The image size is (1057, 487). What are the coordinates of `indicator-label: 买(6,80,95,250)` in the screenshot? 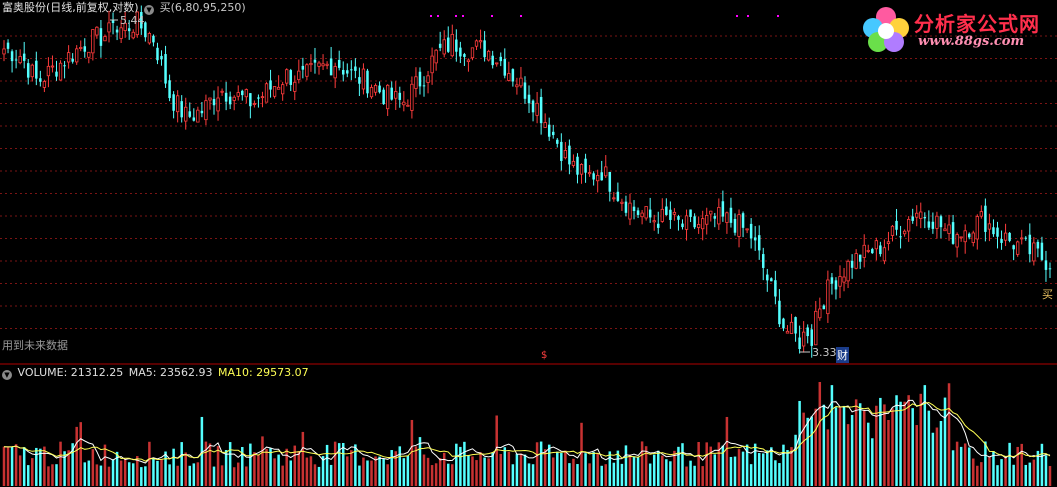 It's located at (202, 7).